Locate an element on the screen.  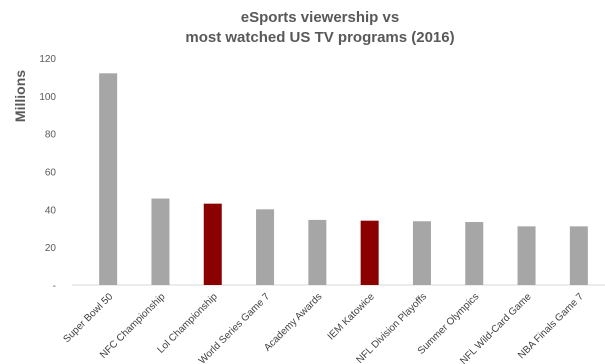
chart-title-line-1: eSports viewership vs is located at coordinates (320, 17).